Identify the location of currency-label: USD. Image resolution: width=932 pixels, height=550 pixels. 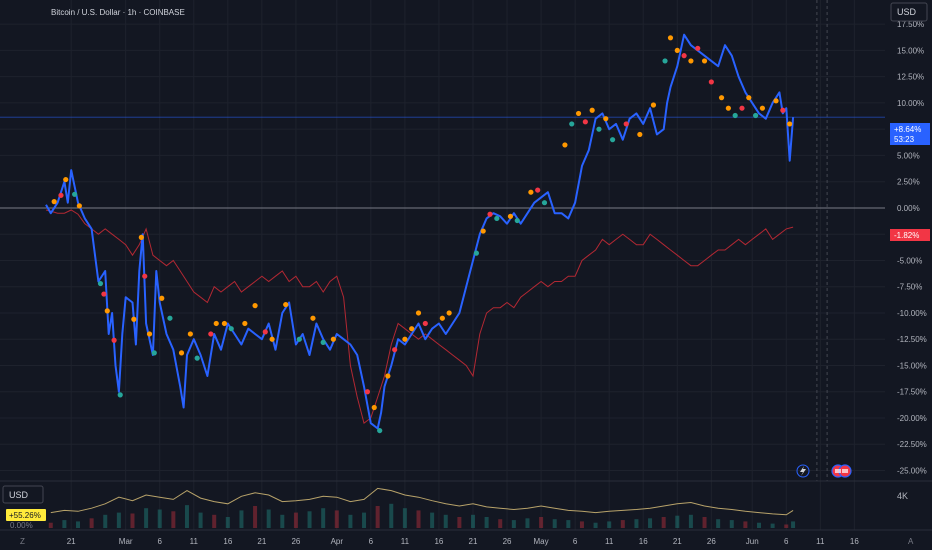
(907, 12).